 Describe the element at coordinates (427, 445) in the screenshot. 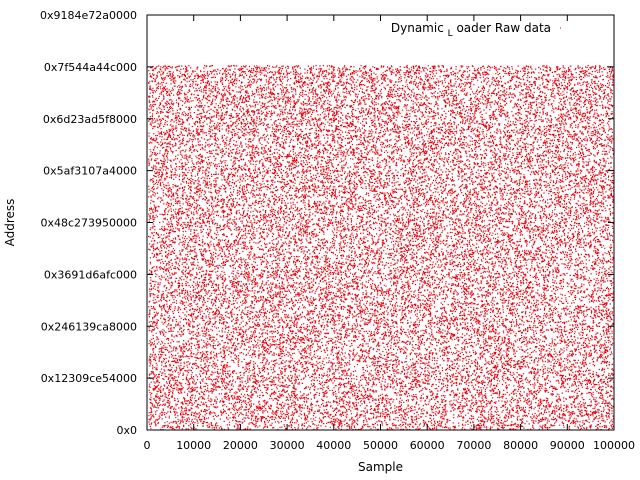

I see `x-tick-label: 60000` at that location.